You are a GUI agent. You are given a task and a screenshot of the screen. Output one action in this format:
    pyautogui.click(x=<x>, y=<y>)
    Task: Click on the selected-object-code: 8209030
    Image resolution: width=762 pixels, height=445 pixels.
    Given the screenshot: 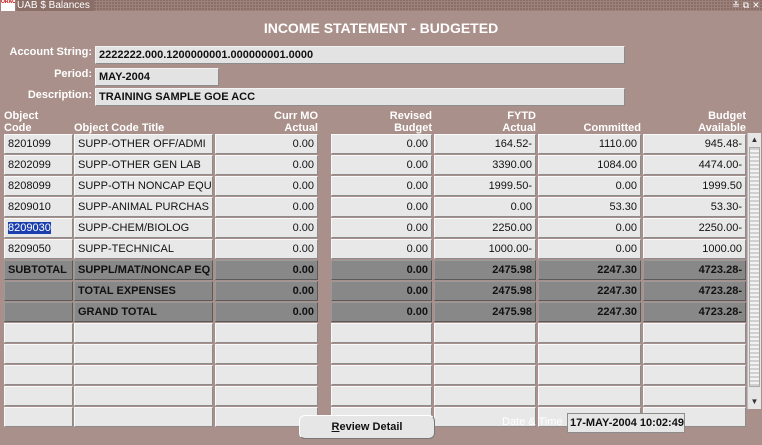 What is the action you would take?
    pyautogui.click(x=29, y=228)
    